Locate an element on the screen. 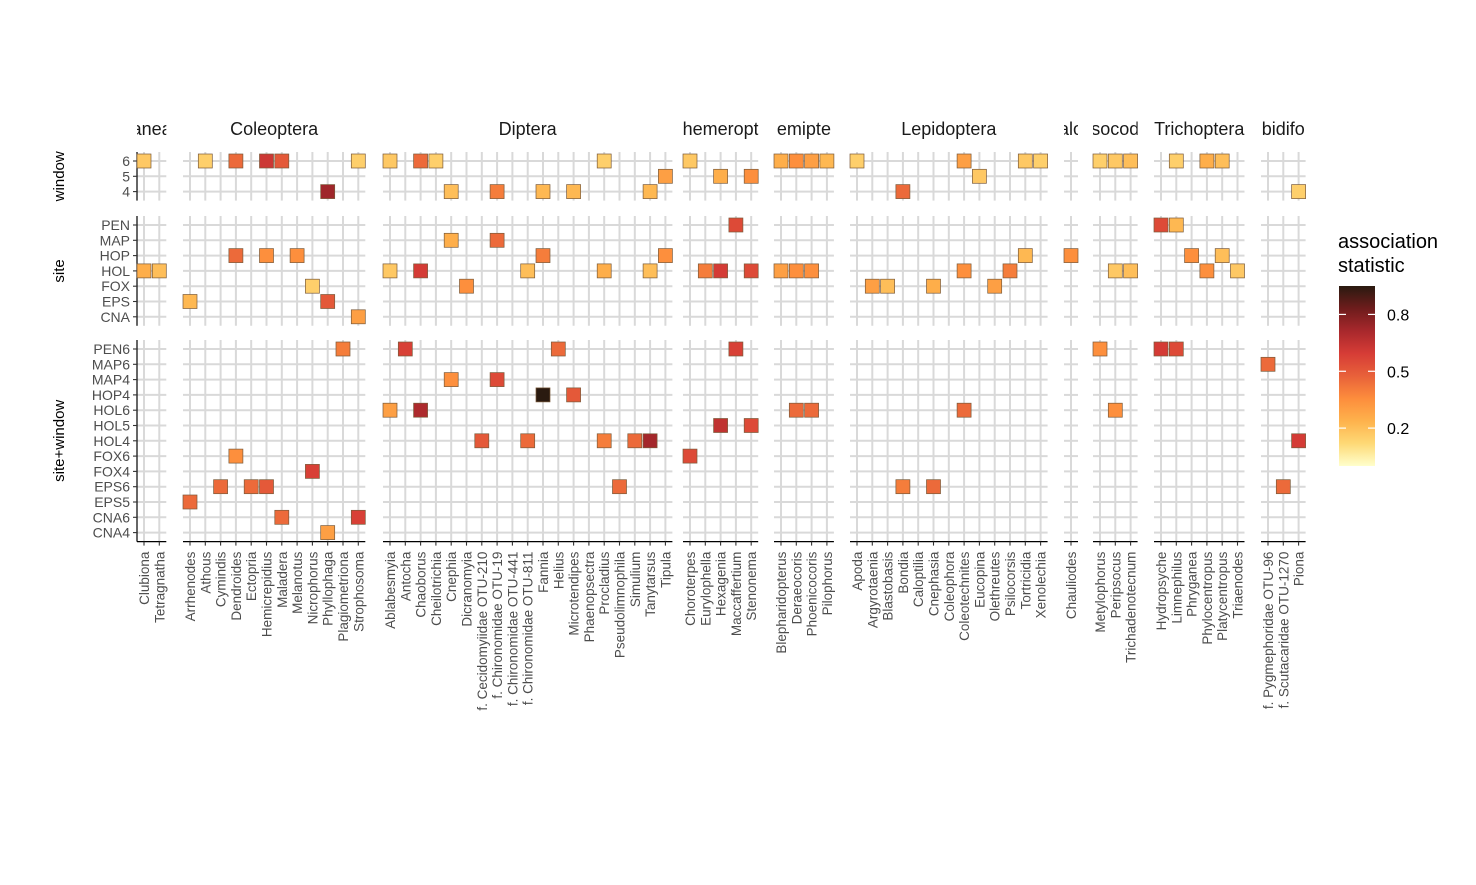  x-tick-label: Bondia is located at coordinates (903, 572).